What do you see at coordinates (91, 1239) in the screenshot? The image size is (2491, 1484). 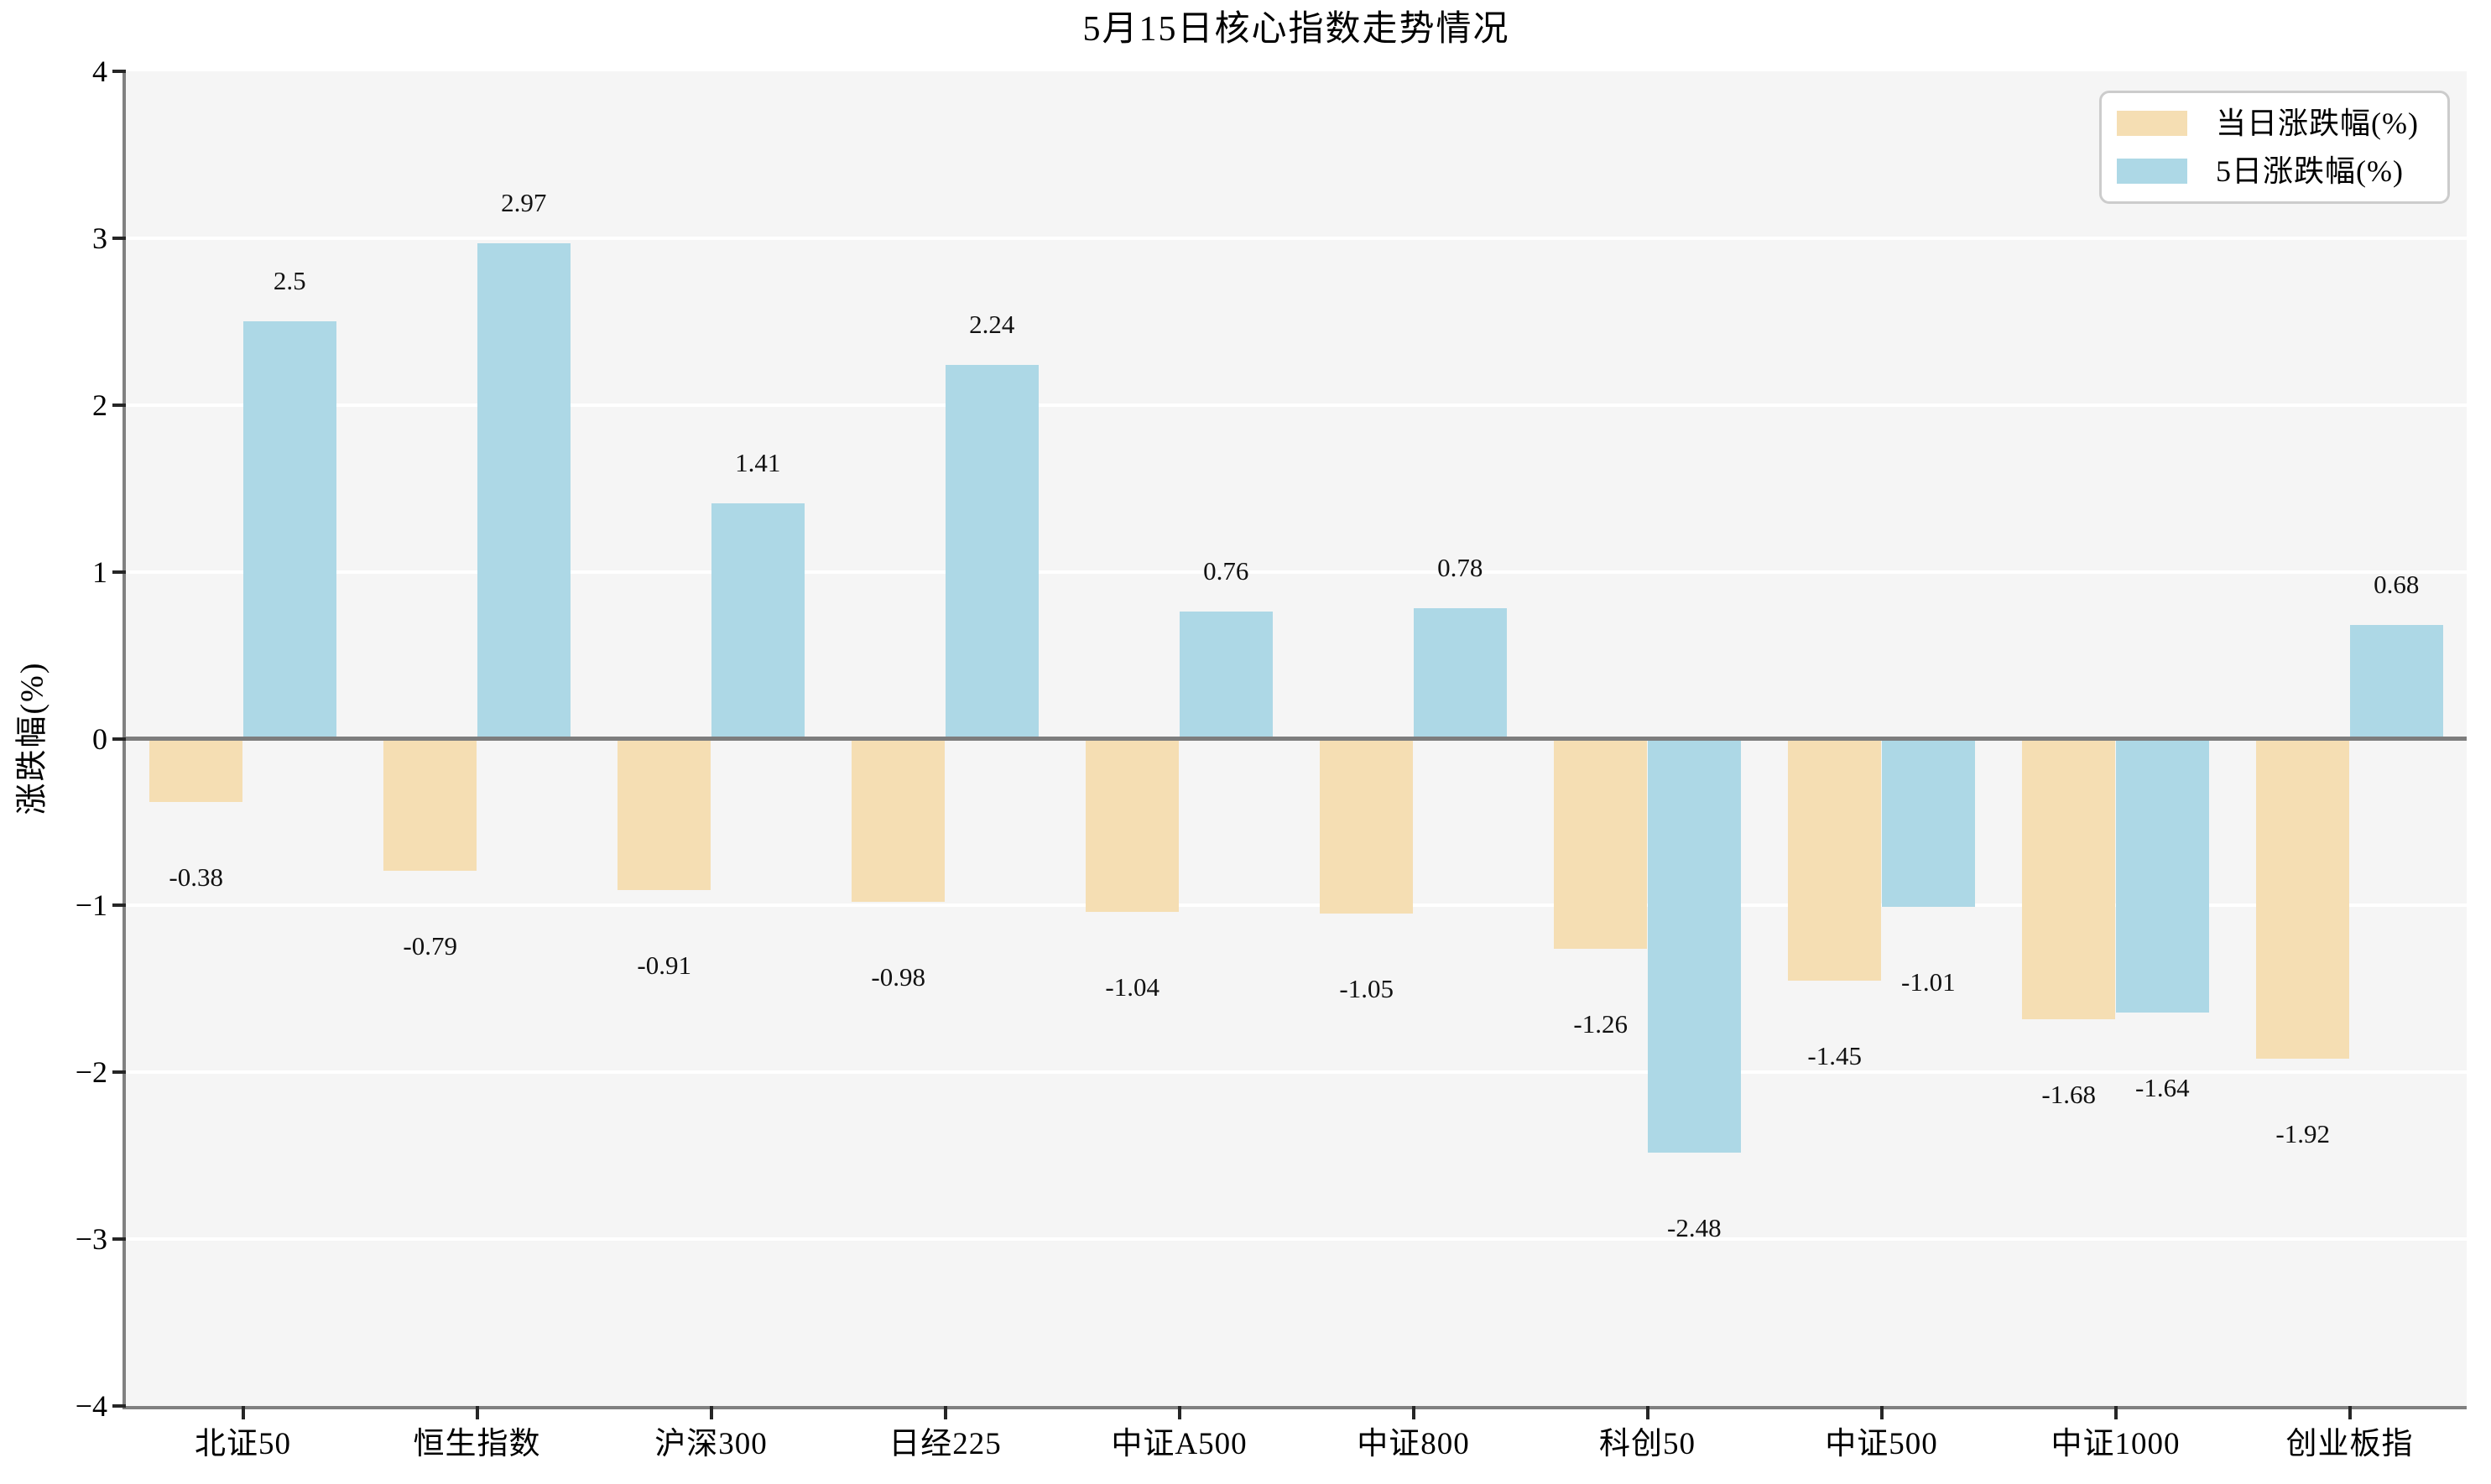 I see `y-tick-label: −3` at bounding box center [91, 1239].